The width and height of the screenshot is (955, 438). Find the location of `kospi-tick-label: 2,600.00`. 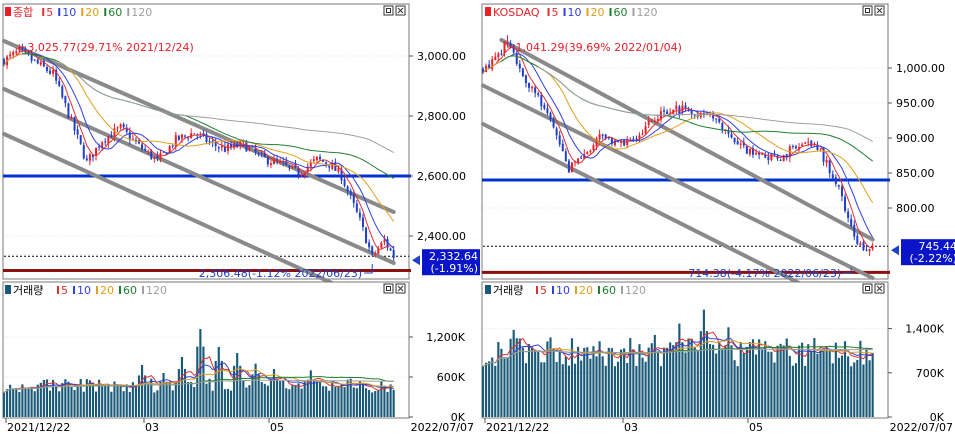

kospi-tick-label: 2,600.00 is located at coordinates (441, 176).